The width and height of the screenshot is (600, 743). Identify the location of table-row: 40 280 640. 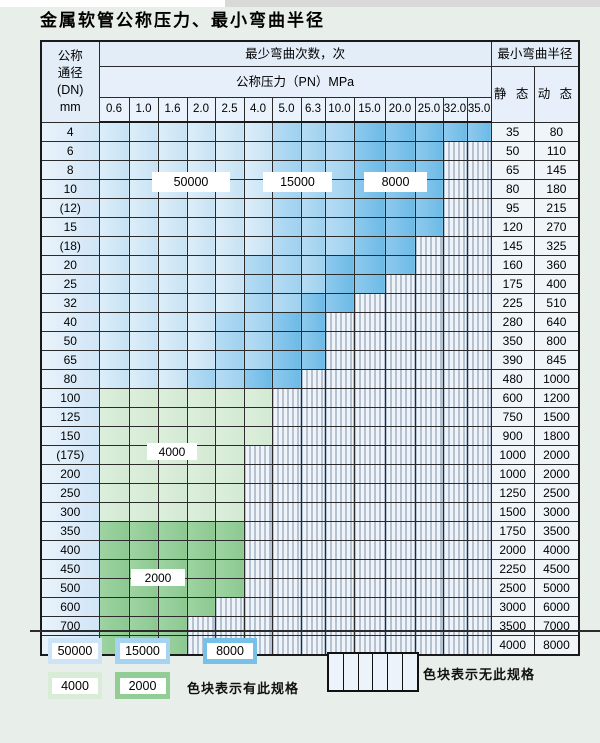
(310, 322).